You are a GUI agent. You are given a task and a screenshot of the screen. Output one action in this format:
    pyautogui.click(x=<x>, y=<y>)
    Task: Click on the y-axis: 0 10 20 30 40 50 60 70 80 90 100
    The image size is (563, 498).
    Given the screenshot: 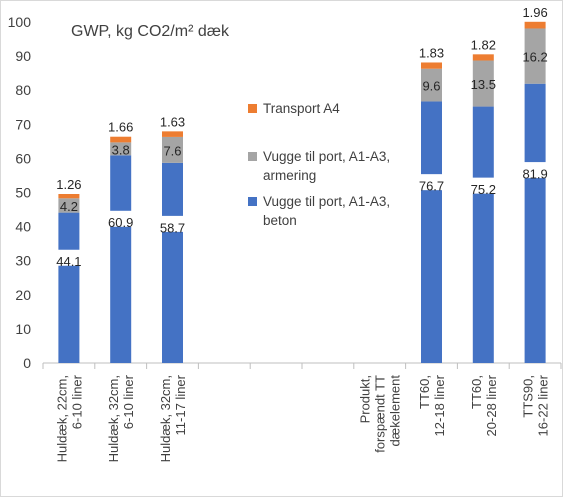 What is the action you would take?
    pyautogui.click(x=20, y=192)
    